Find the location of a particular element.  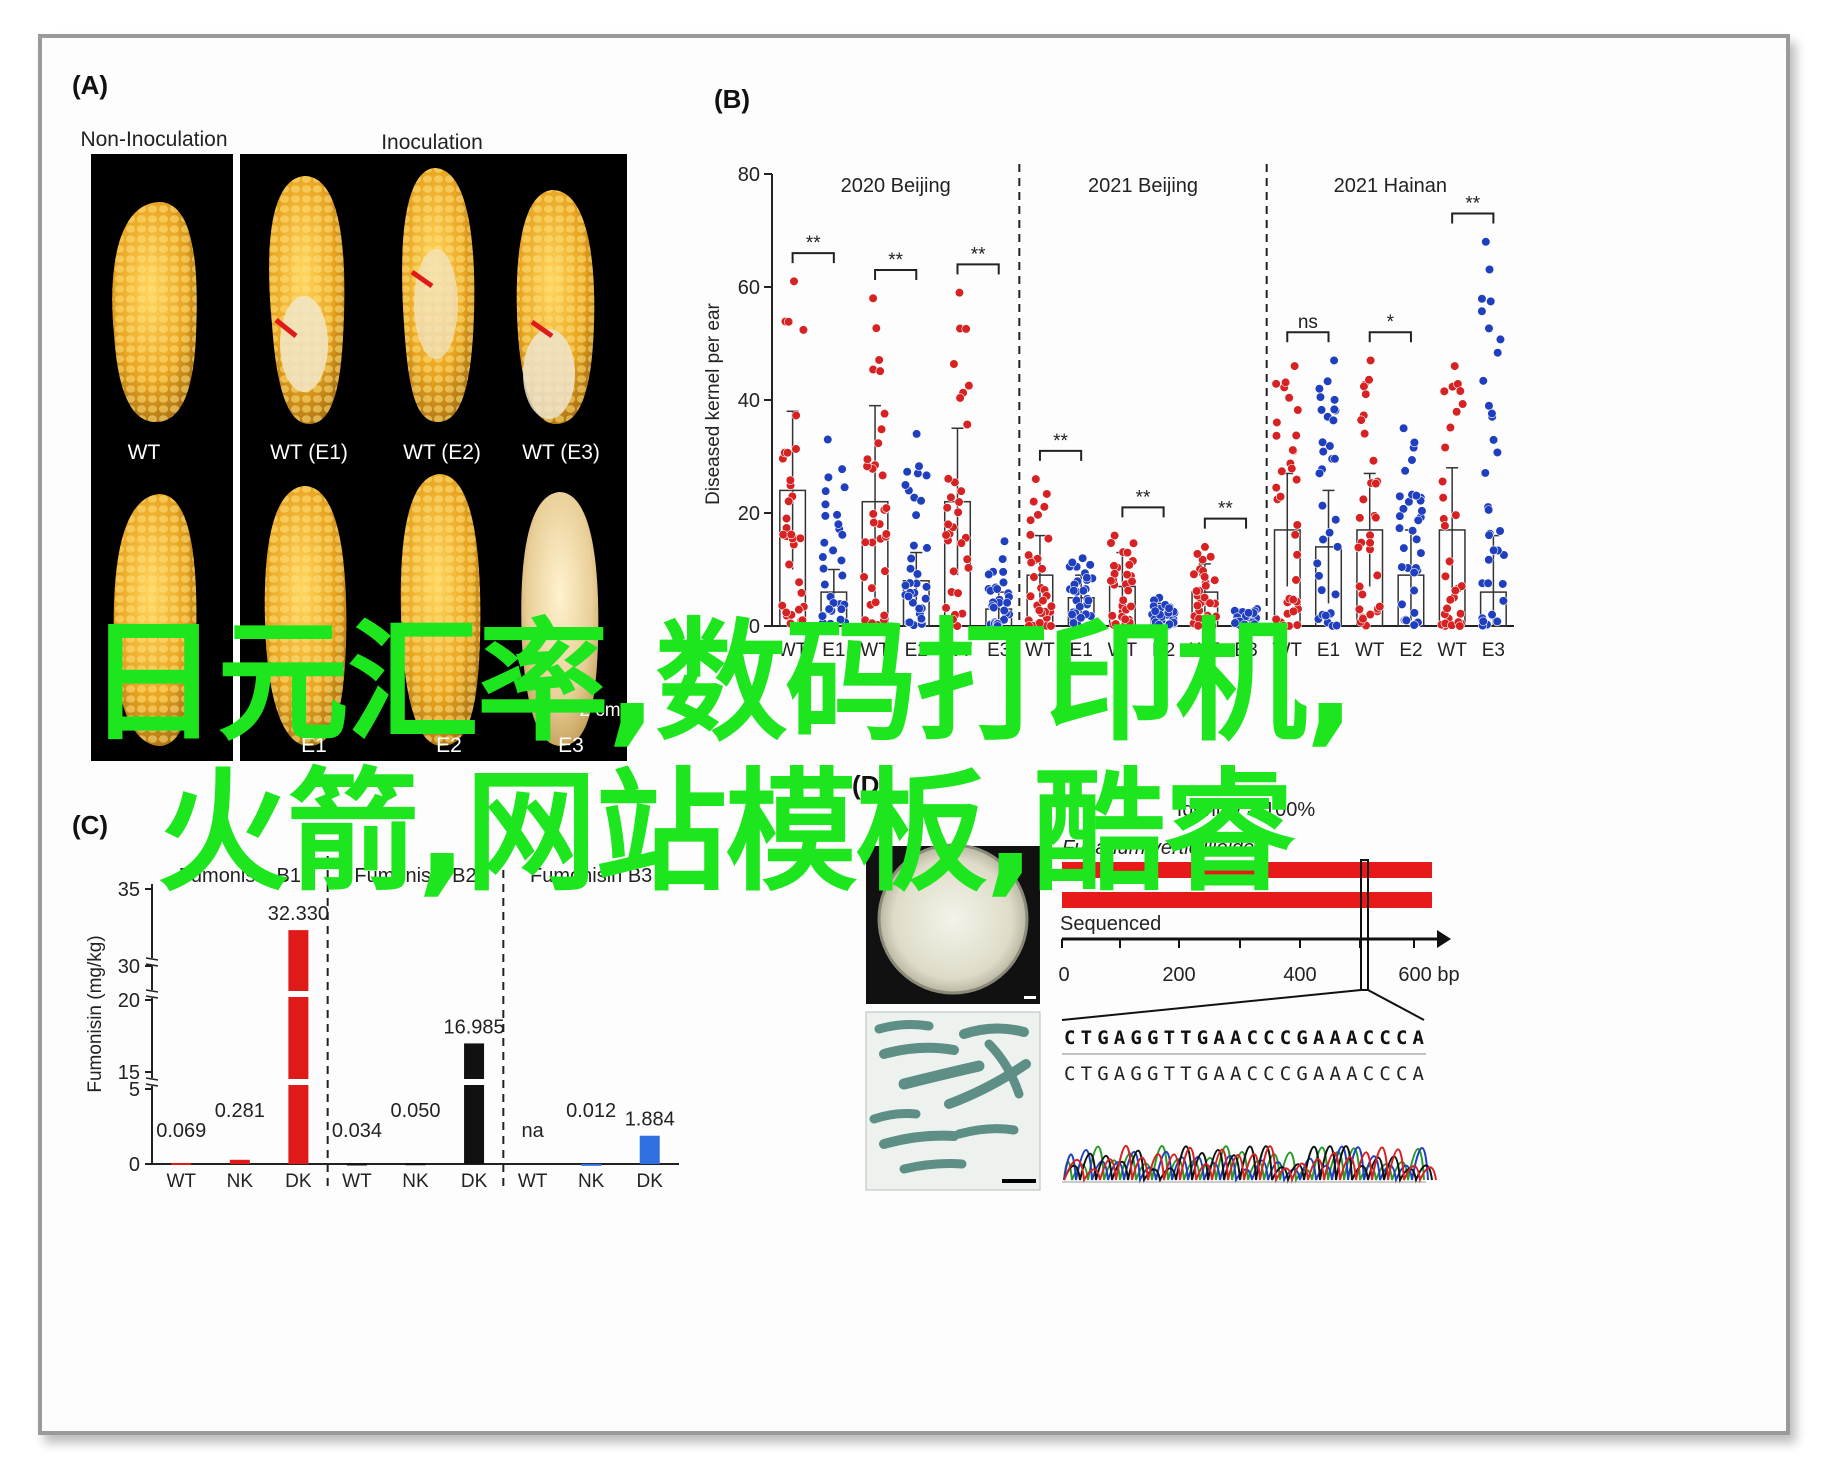

c-y-tick-label: 35 is located at coordinates (129, 890).